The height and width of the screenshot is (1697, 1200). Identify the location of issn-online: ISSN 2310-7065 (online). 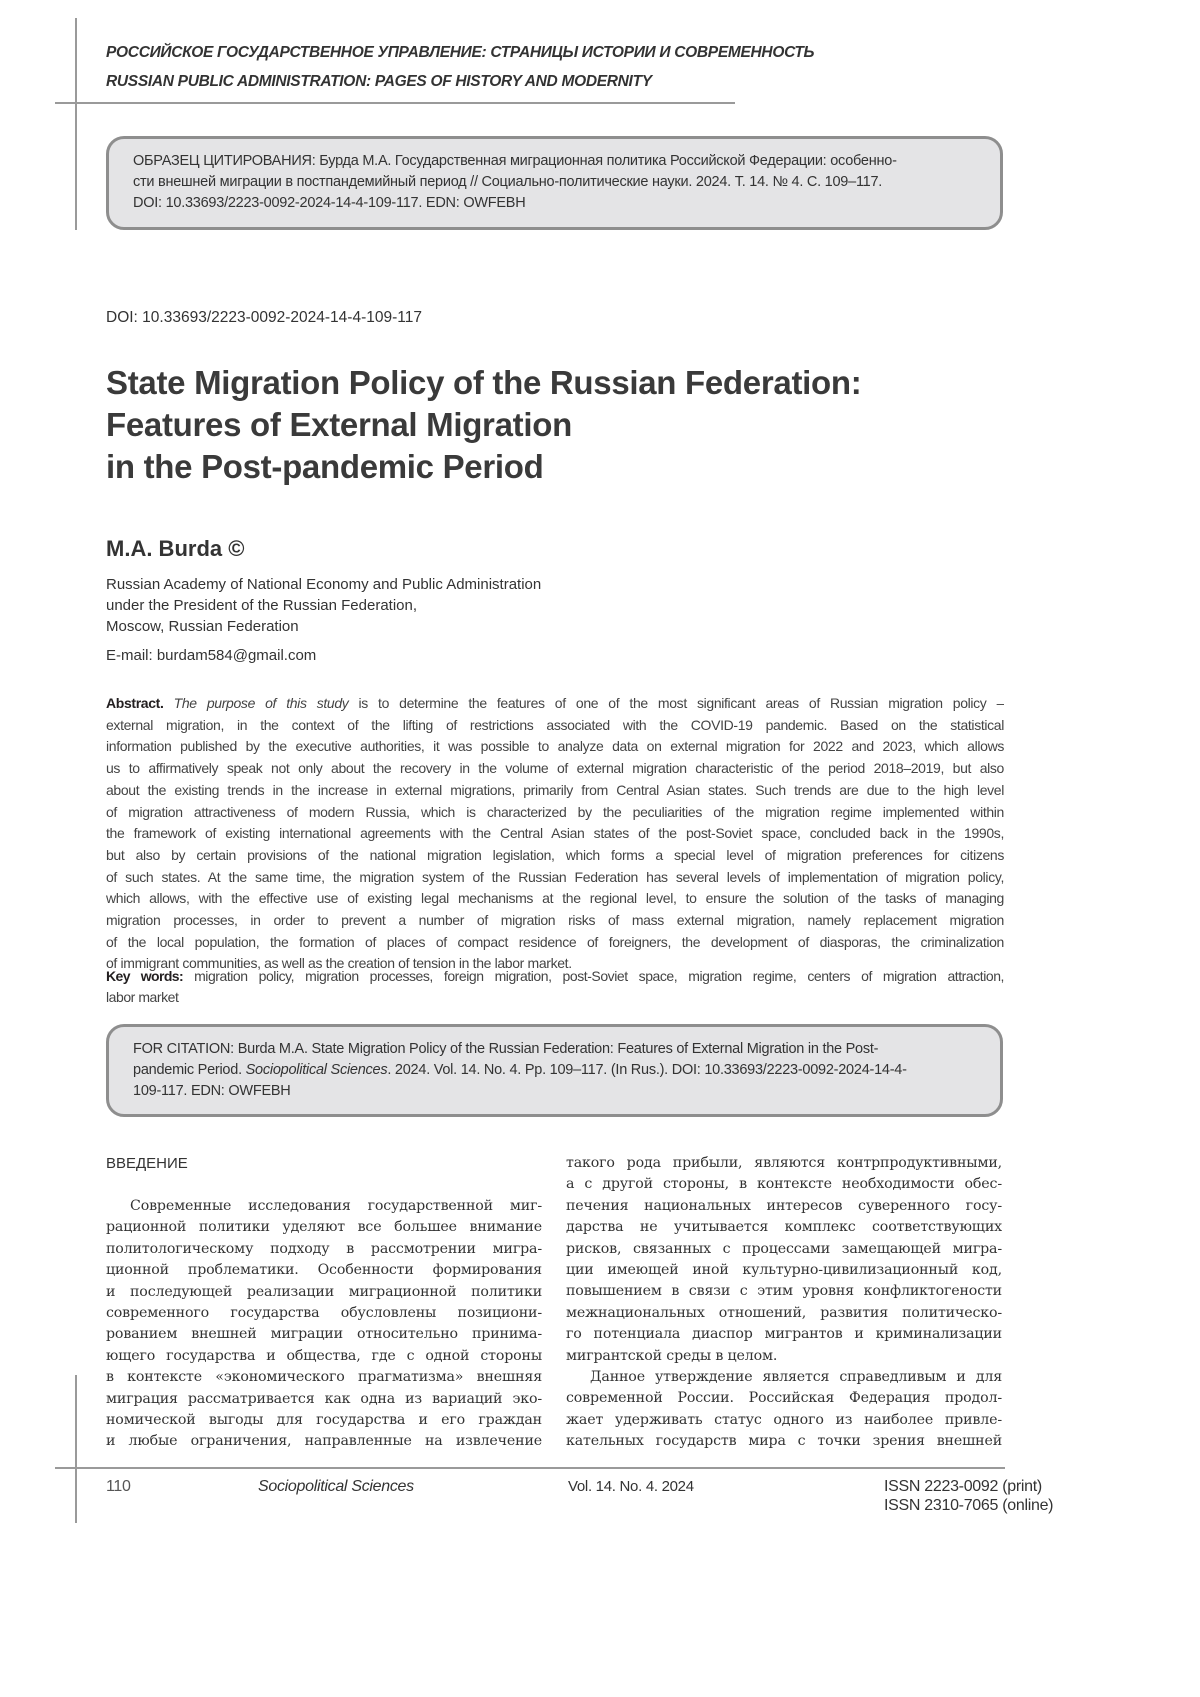
(968, 1506).